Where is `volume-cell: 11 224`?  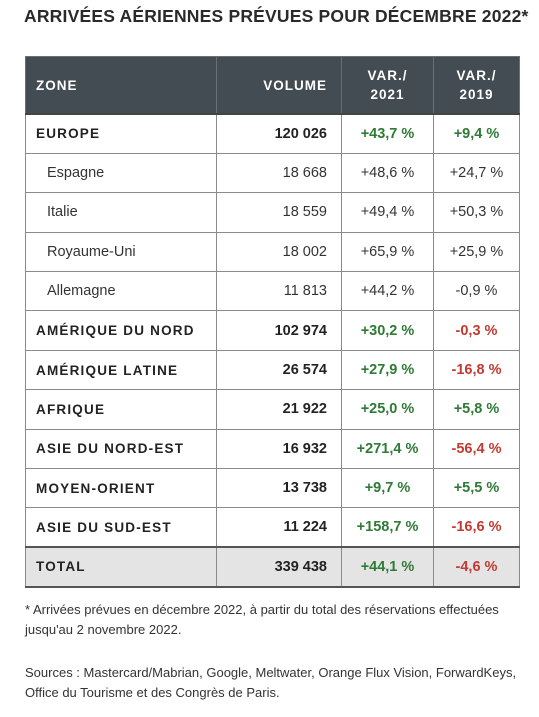 volume-cell: 11 224 is located at coordinates (279, 527).